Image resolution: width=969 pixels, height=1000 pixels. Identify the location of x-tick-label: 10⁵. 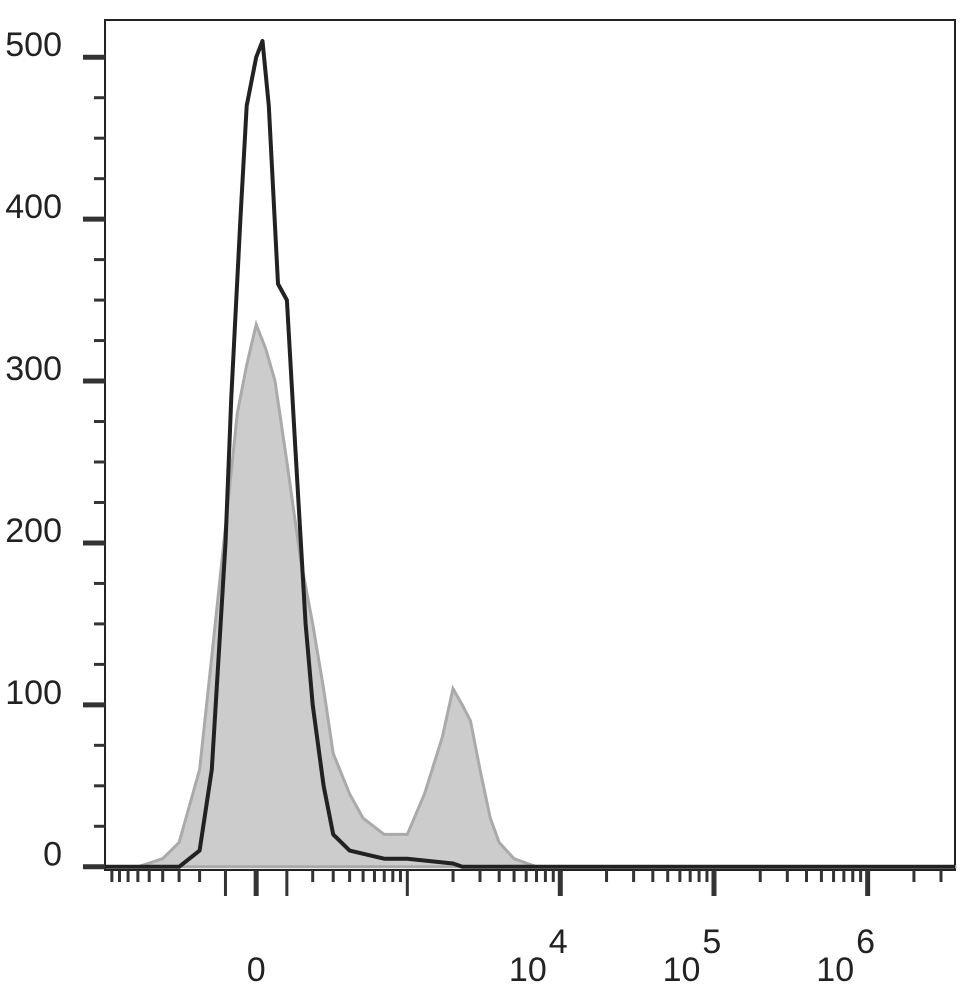
(692, 956).